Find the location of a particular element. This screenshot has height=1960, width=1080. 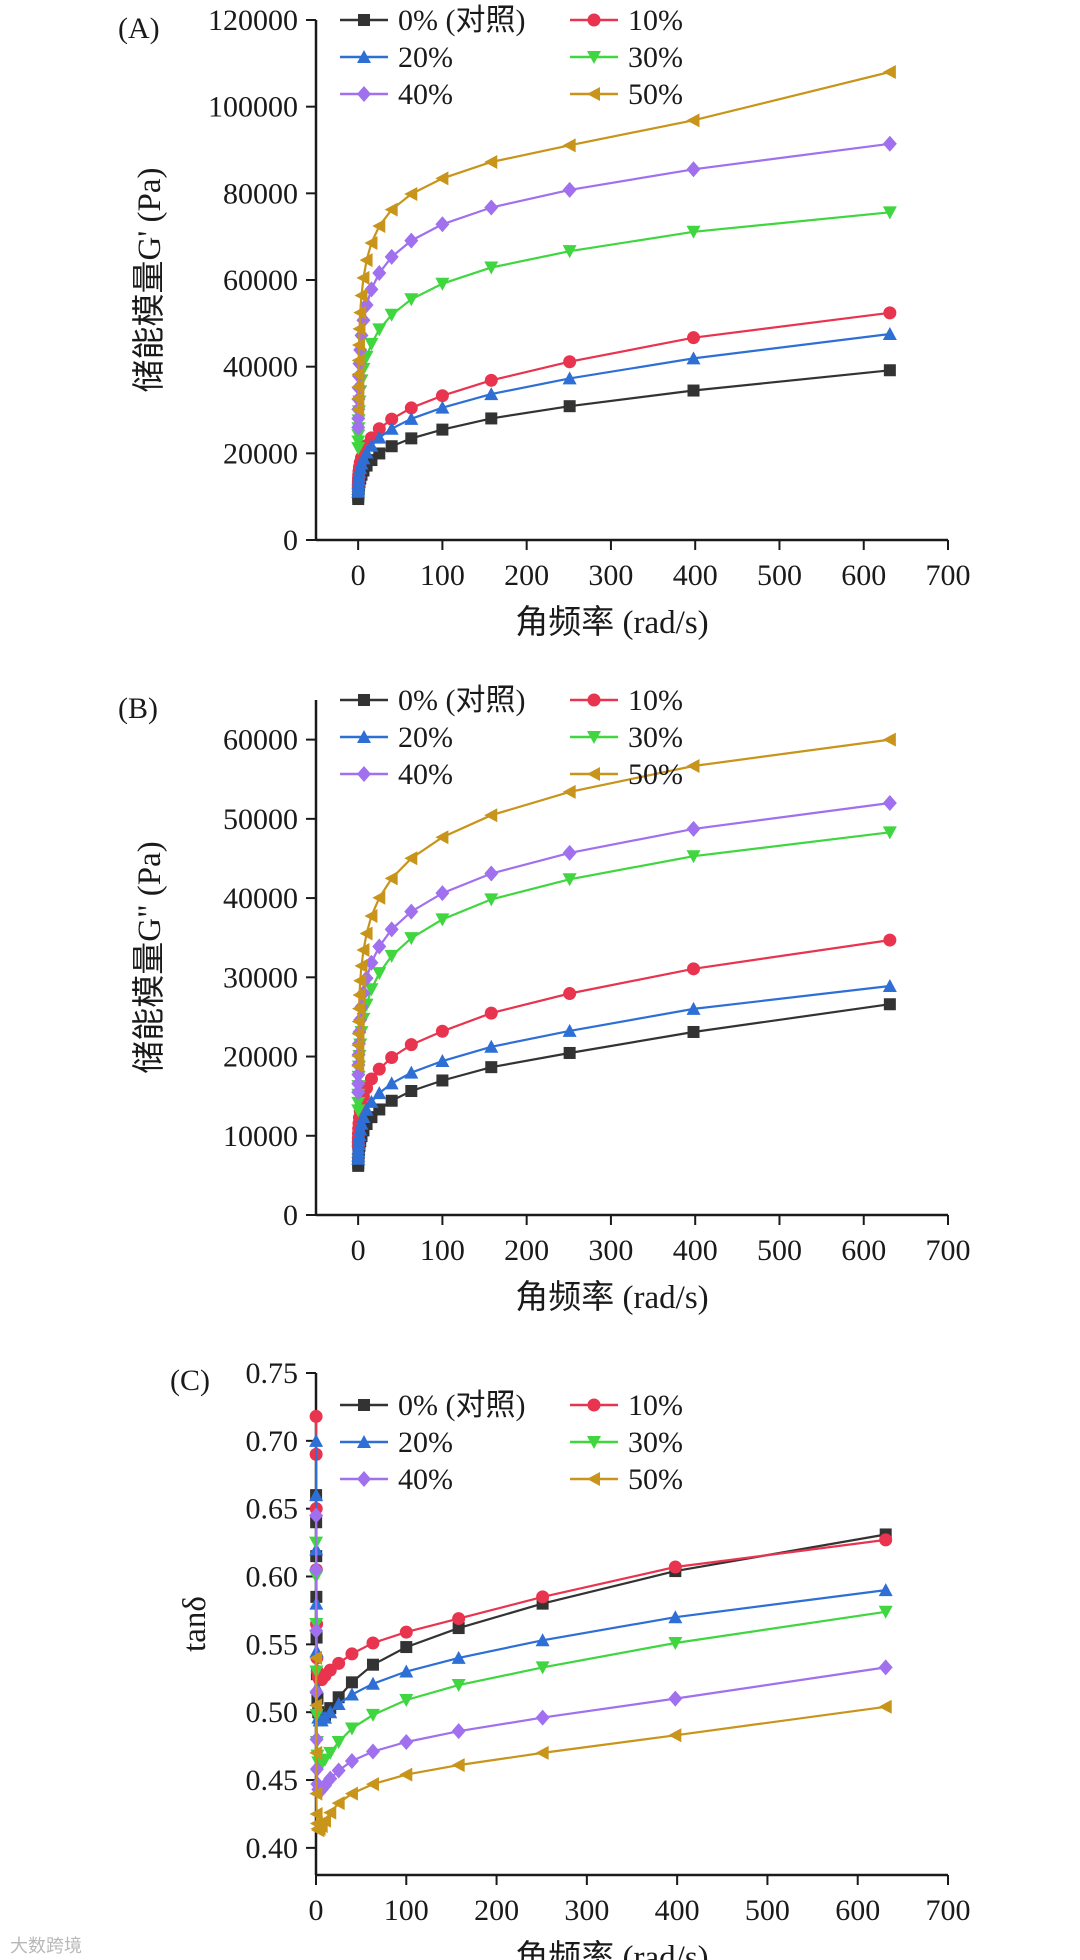

x-tick-label: 700 is located at coordinates (948, 575).